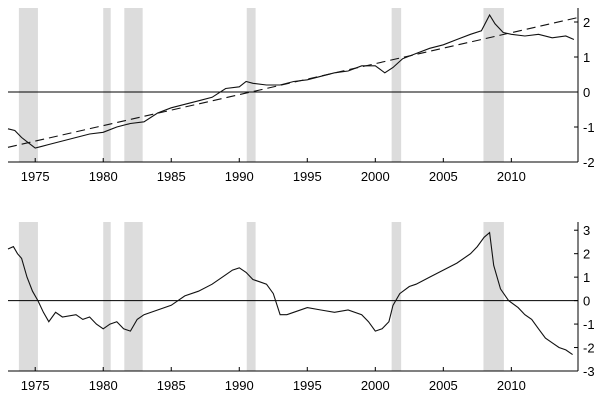 This screenshot has height=404, width=606. What do you see at coordinates (239, 176) in the screenshot?
I see `top-x-tick-label-3: 1990` at bounding box center [239, 176].